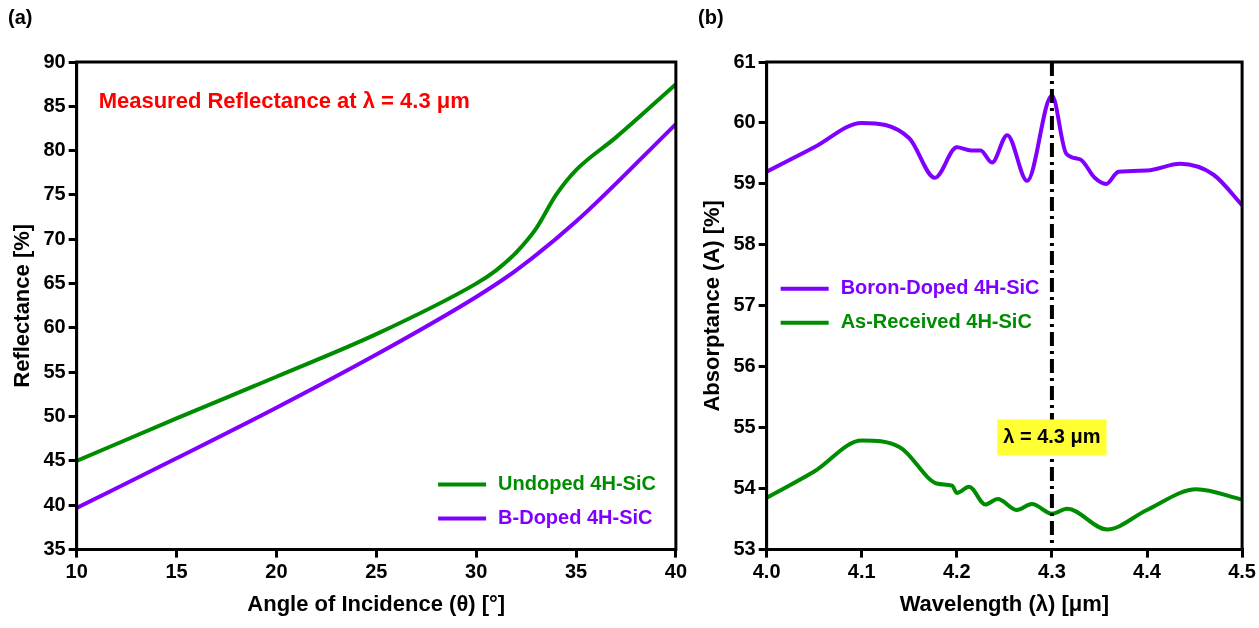 The width and height of the screenshot is (1259, 628). Describe the element at coordinates (744, 548) in the screenshot. I see `y-tick-label: 53` at that location.